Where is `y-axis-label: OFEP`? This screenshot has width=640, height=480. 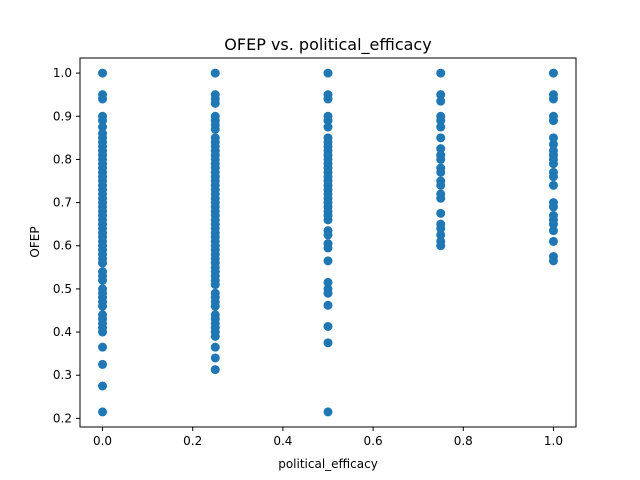
y-axis-label: OFEP is located at coordinates (35, 241).